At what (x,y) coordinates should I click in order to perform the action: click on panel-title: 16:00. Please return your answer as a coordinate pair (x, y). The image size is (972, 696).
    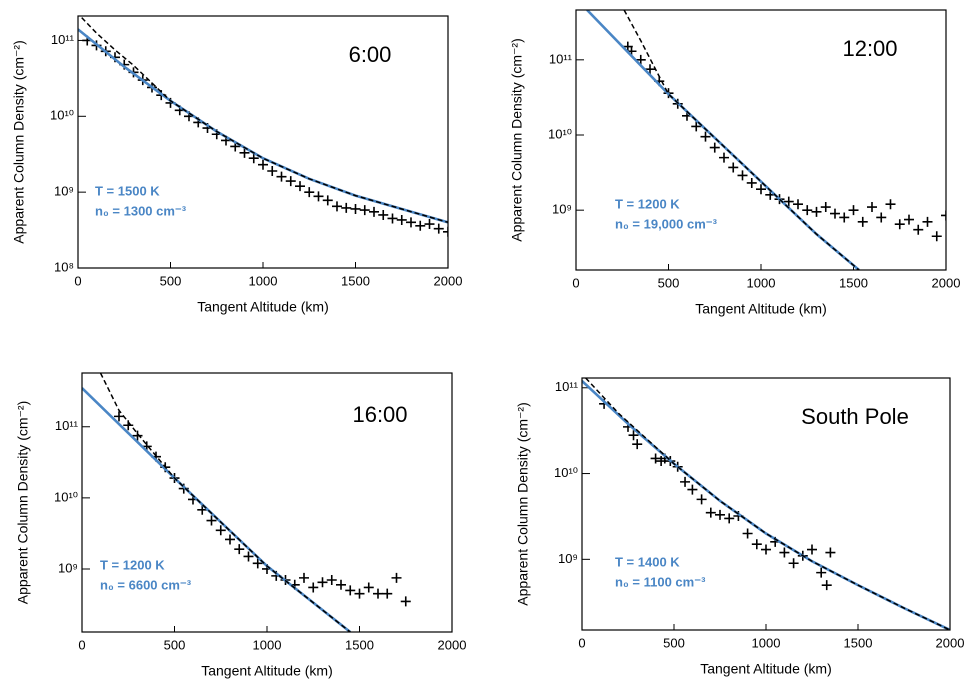
    Looking at the image, I should click on (379, 414).